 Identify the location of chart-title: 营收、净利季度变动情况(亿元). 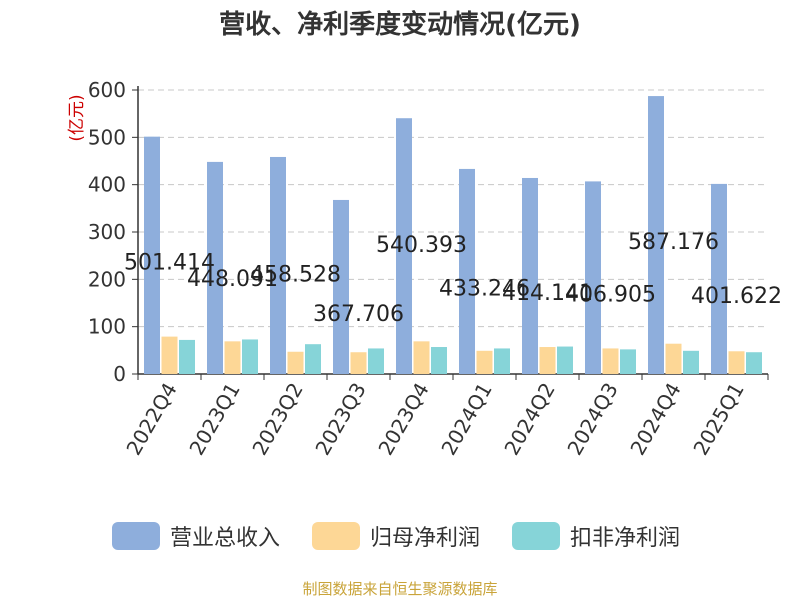
(400, 25).